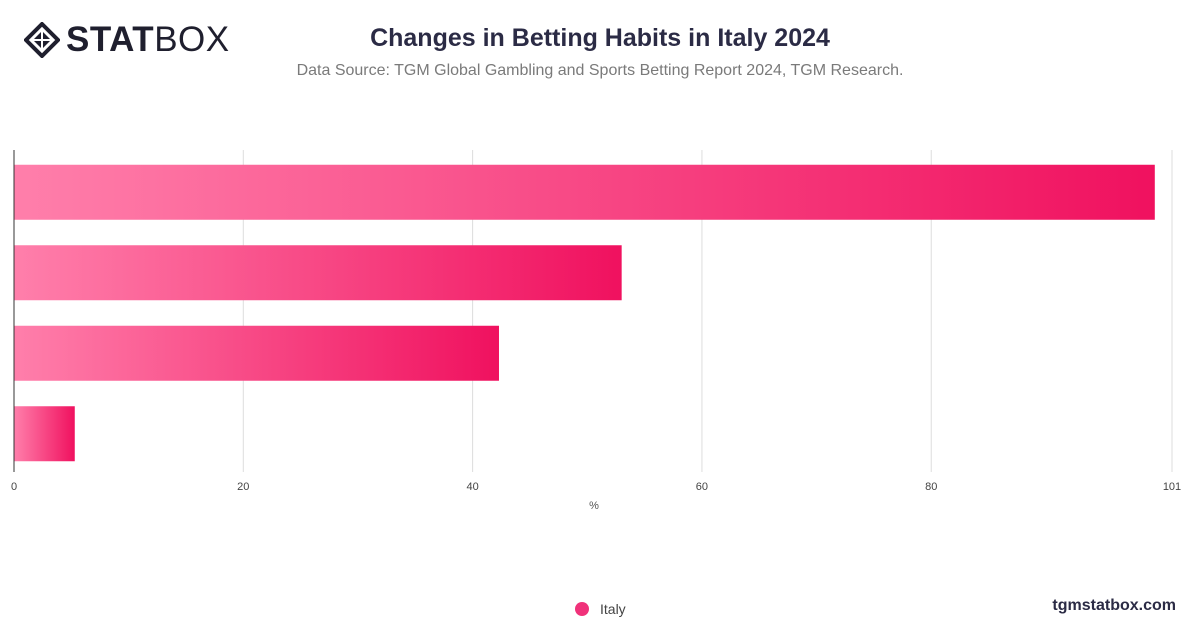 This screenshot has height=628, width=1200. What do you see at coordinates (42, 40) in the screenshot?
I see `statbox-logo-icon` at bounding box center [42, 40].